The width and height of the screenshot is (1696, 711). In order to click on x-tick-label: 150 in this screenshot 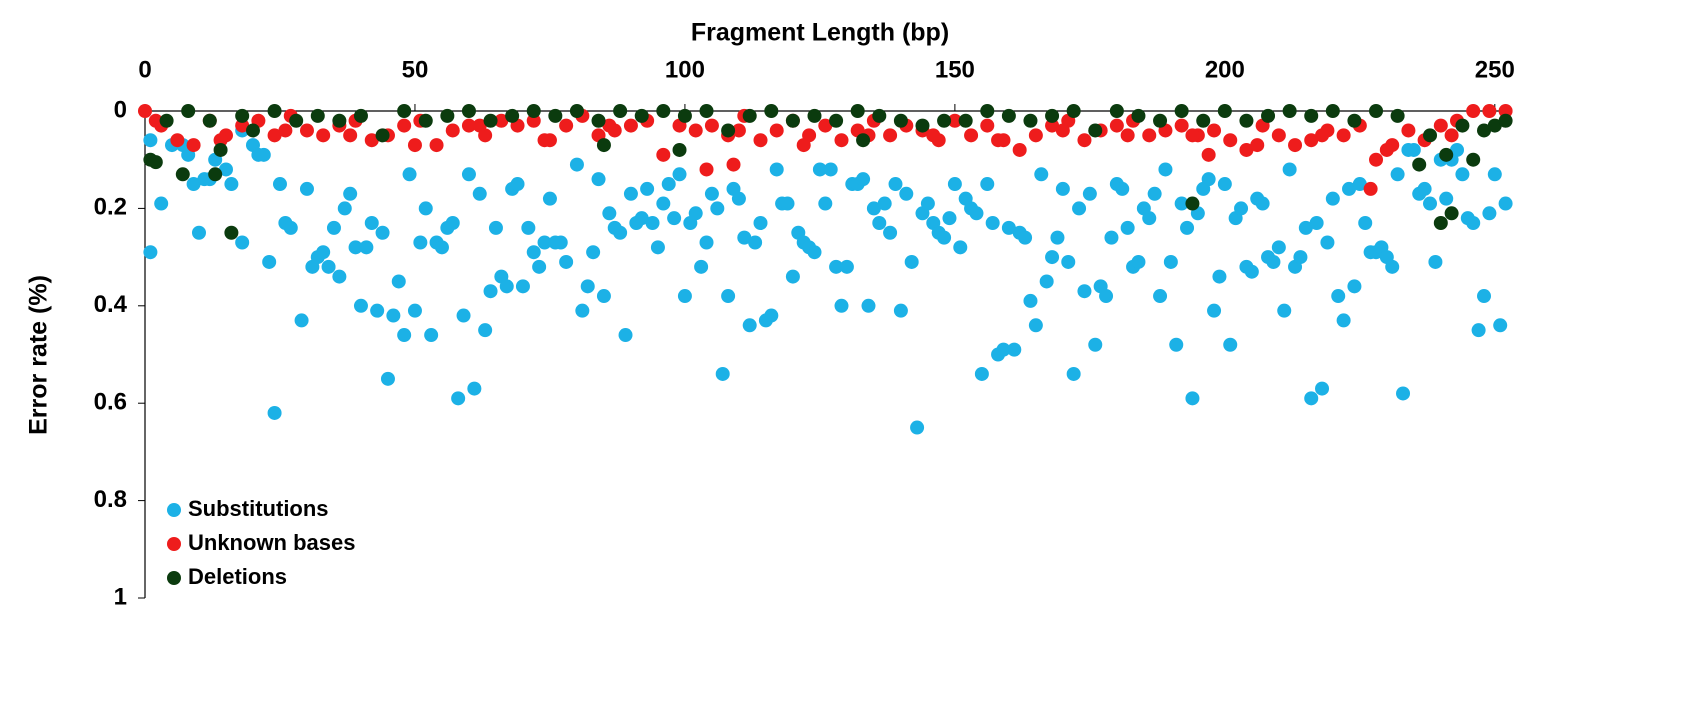, I will do `click(955, 69)`.